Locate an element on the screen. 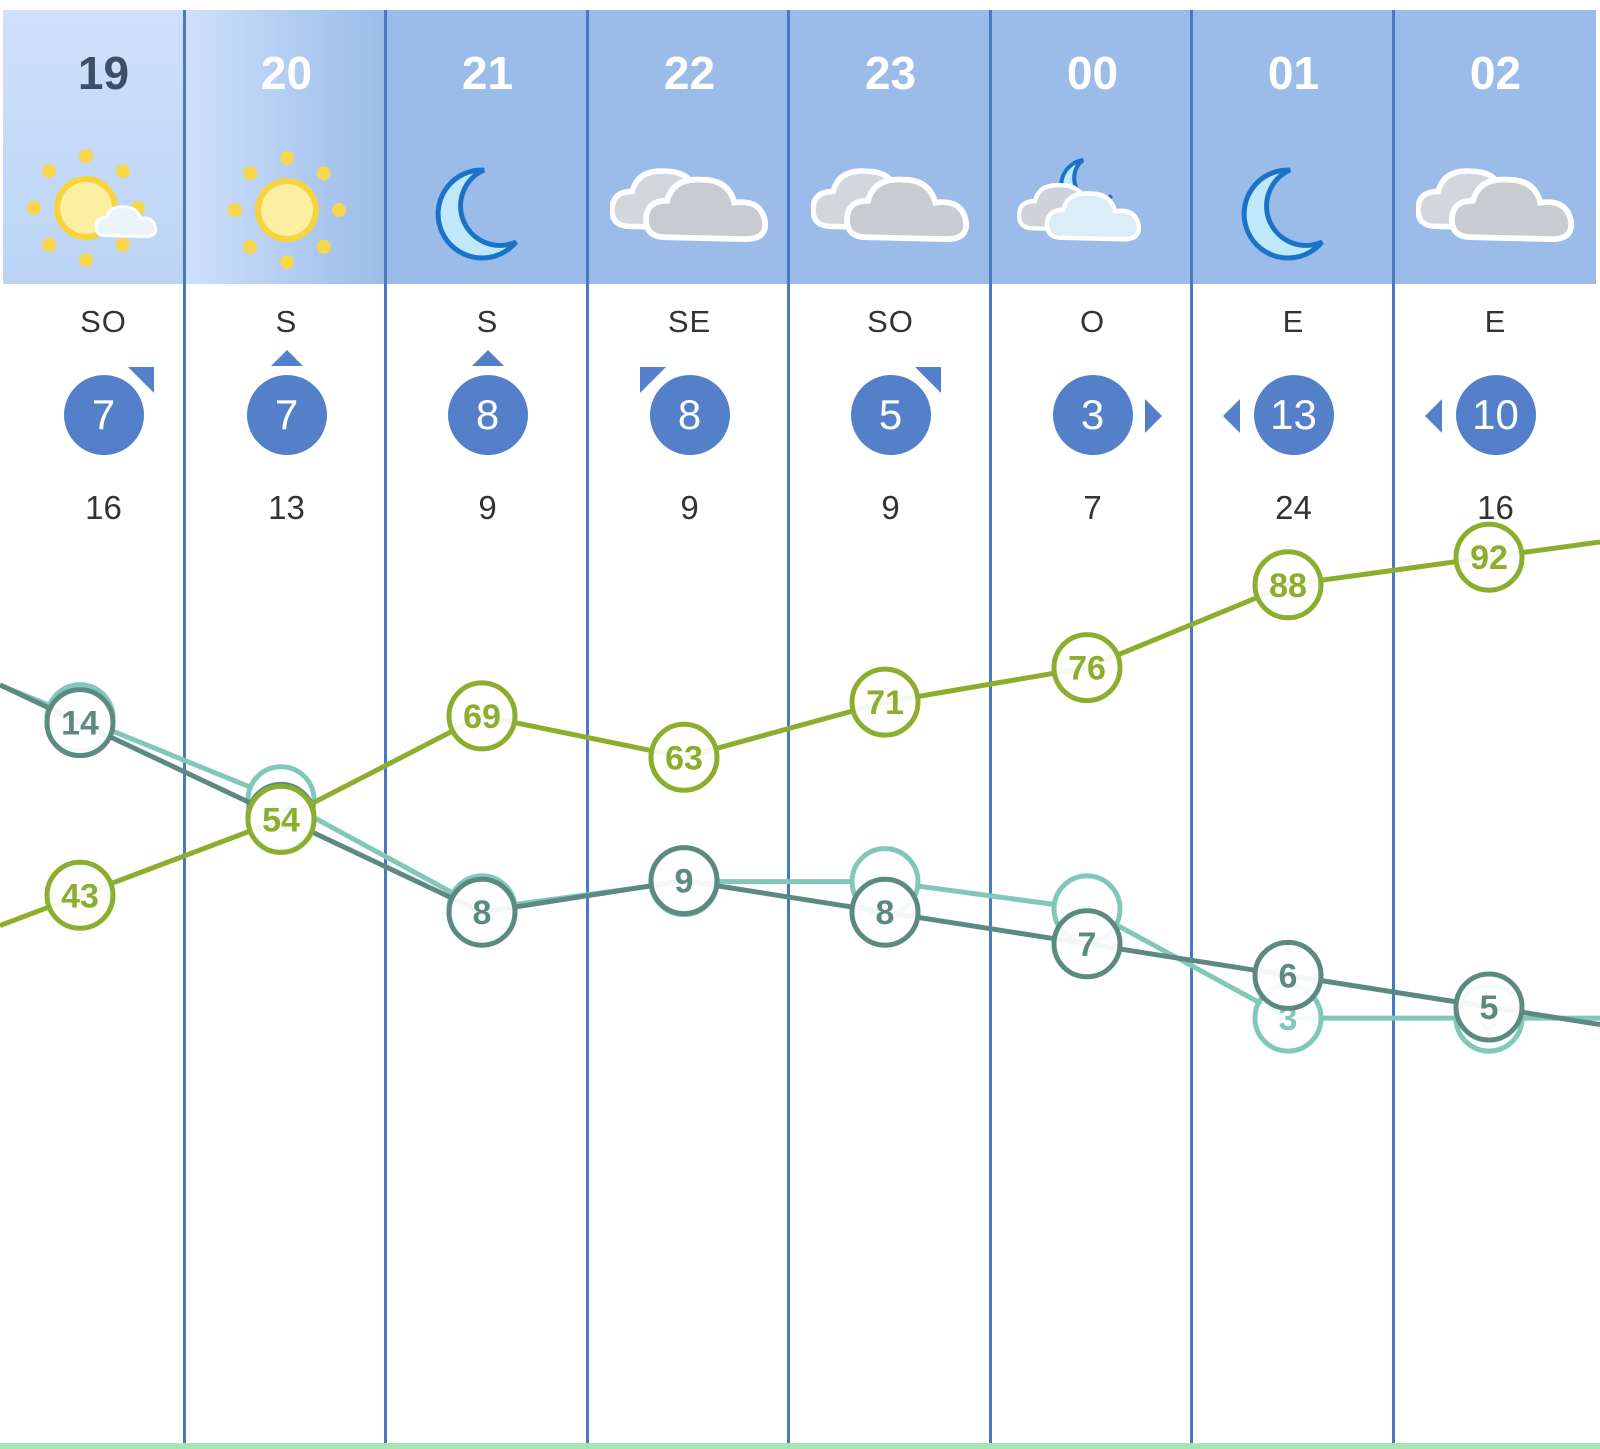 Image resolution: width=1600 pixels, height=1449 pixels. humidity-value-label: 43 is located at coordinates (80, 896).